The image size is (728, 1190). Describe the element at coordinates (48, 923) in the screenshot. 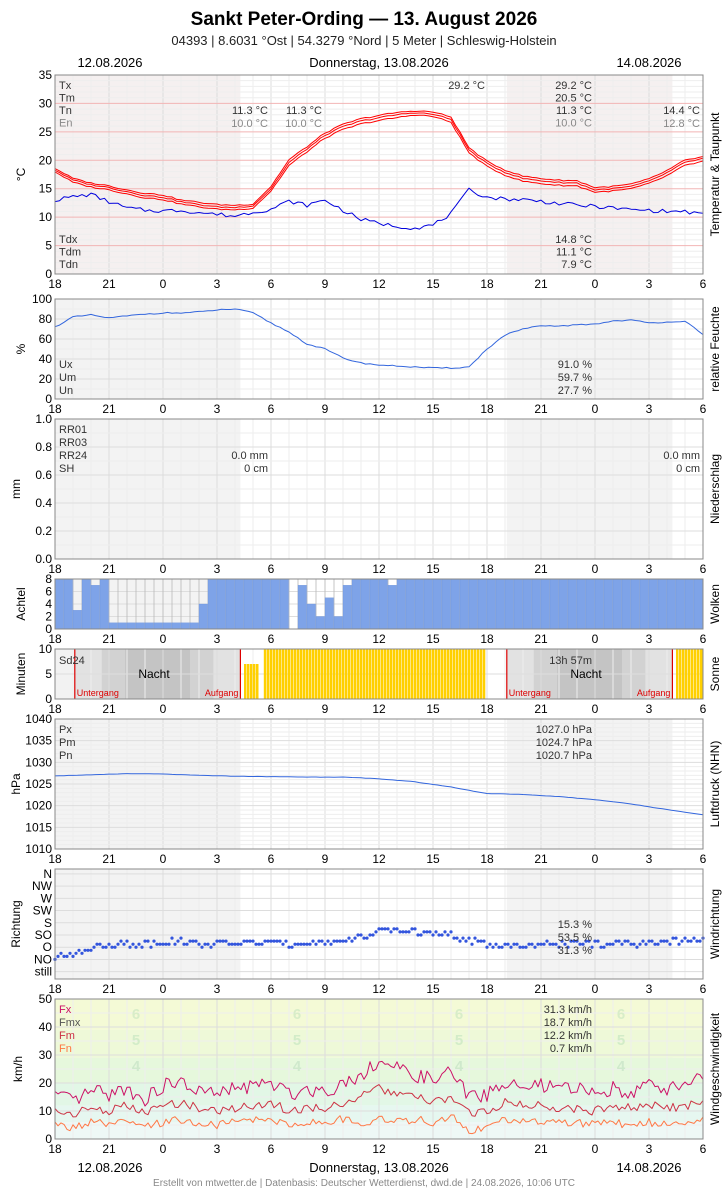

I see `y-tick-label: S` at that location.